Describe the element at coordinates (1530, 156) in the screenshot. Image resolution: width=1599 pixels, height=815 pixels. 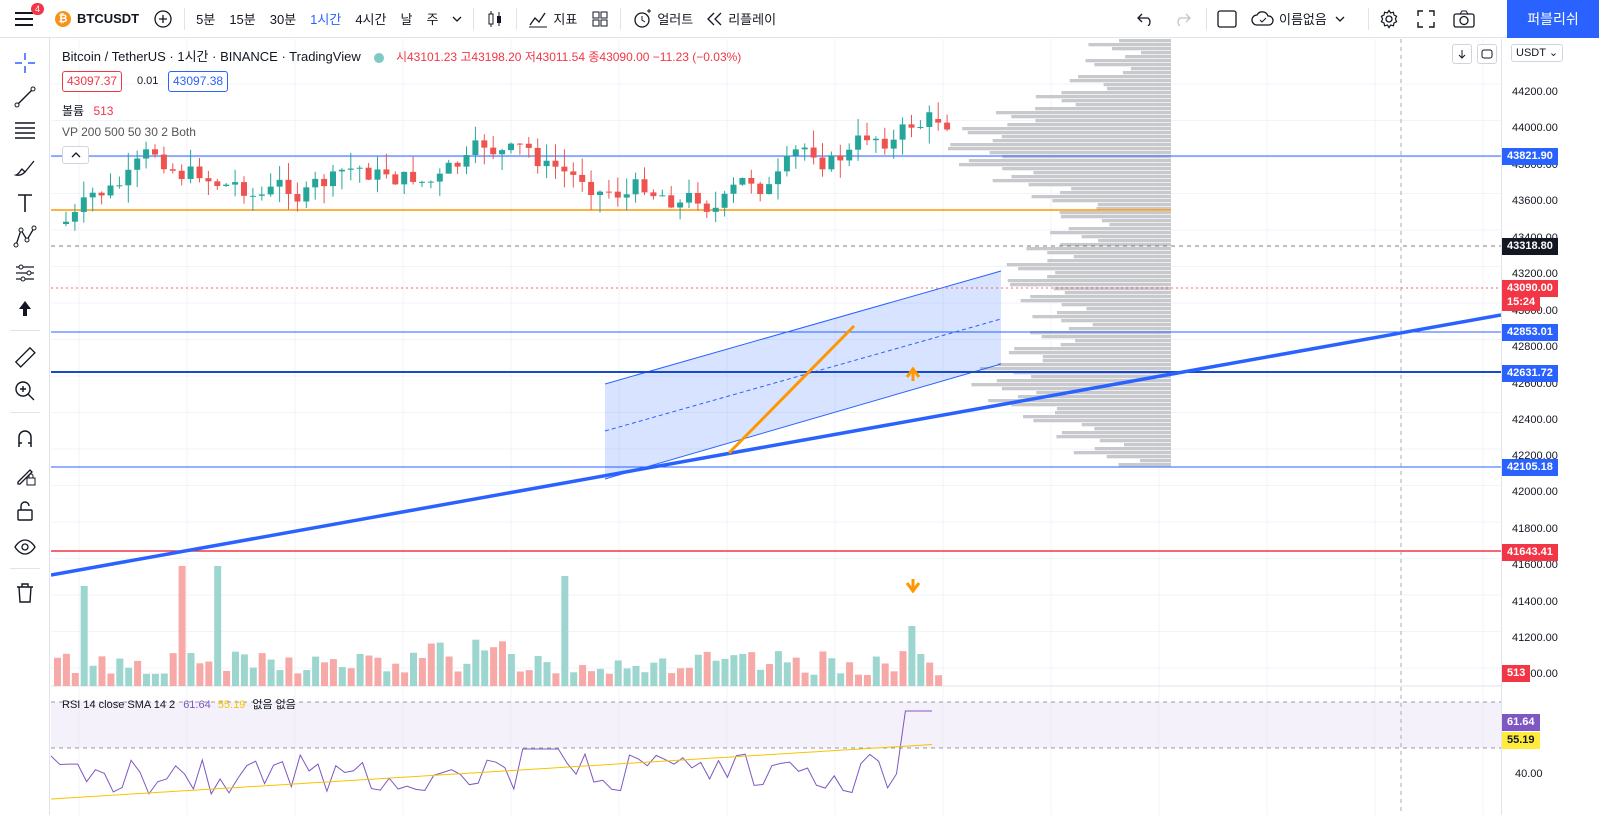
I see `price-tag: 43821.90` at that location.